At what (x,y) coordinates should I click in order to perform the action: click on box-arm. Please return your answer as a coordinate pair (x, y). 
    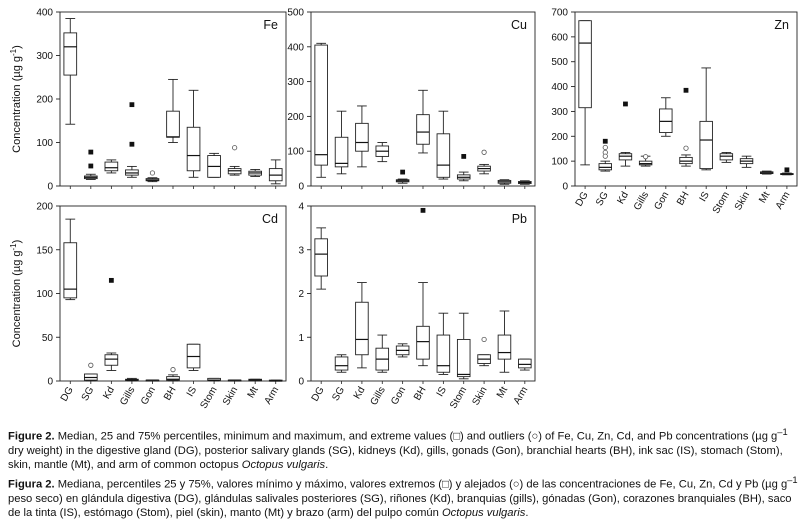
    Looking at the image, I should click on (525, 182).